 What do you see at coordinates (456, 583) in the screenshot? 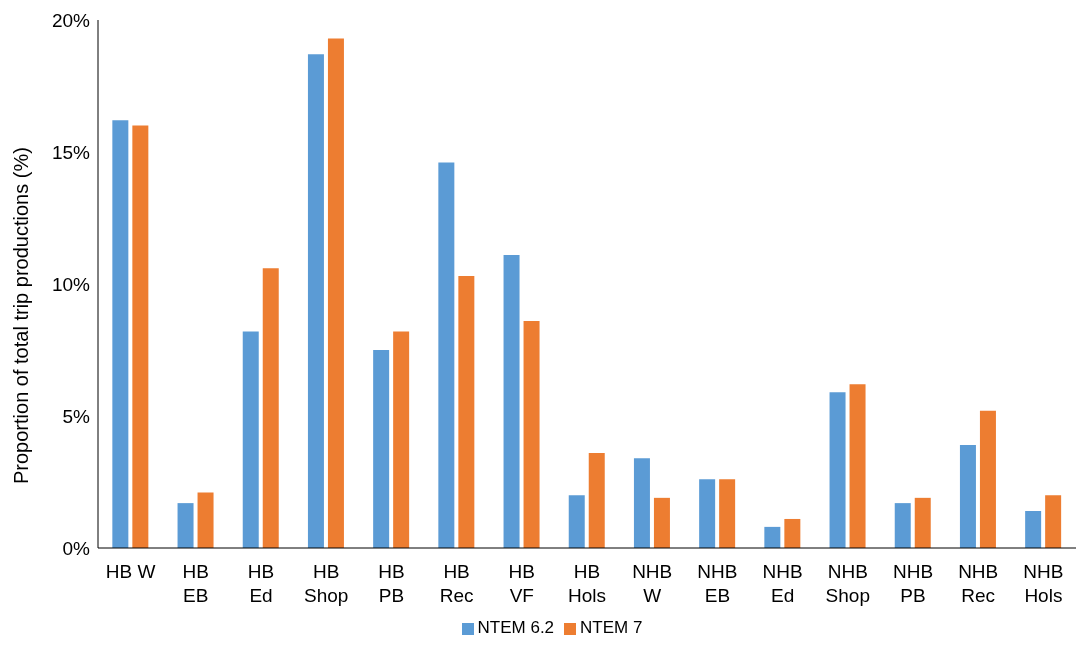
I see `x-tick-label: HB Rec` at bounding box center [456, 583].